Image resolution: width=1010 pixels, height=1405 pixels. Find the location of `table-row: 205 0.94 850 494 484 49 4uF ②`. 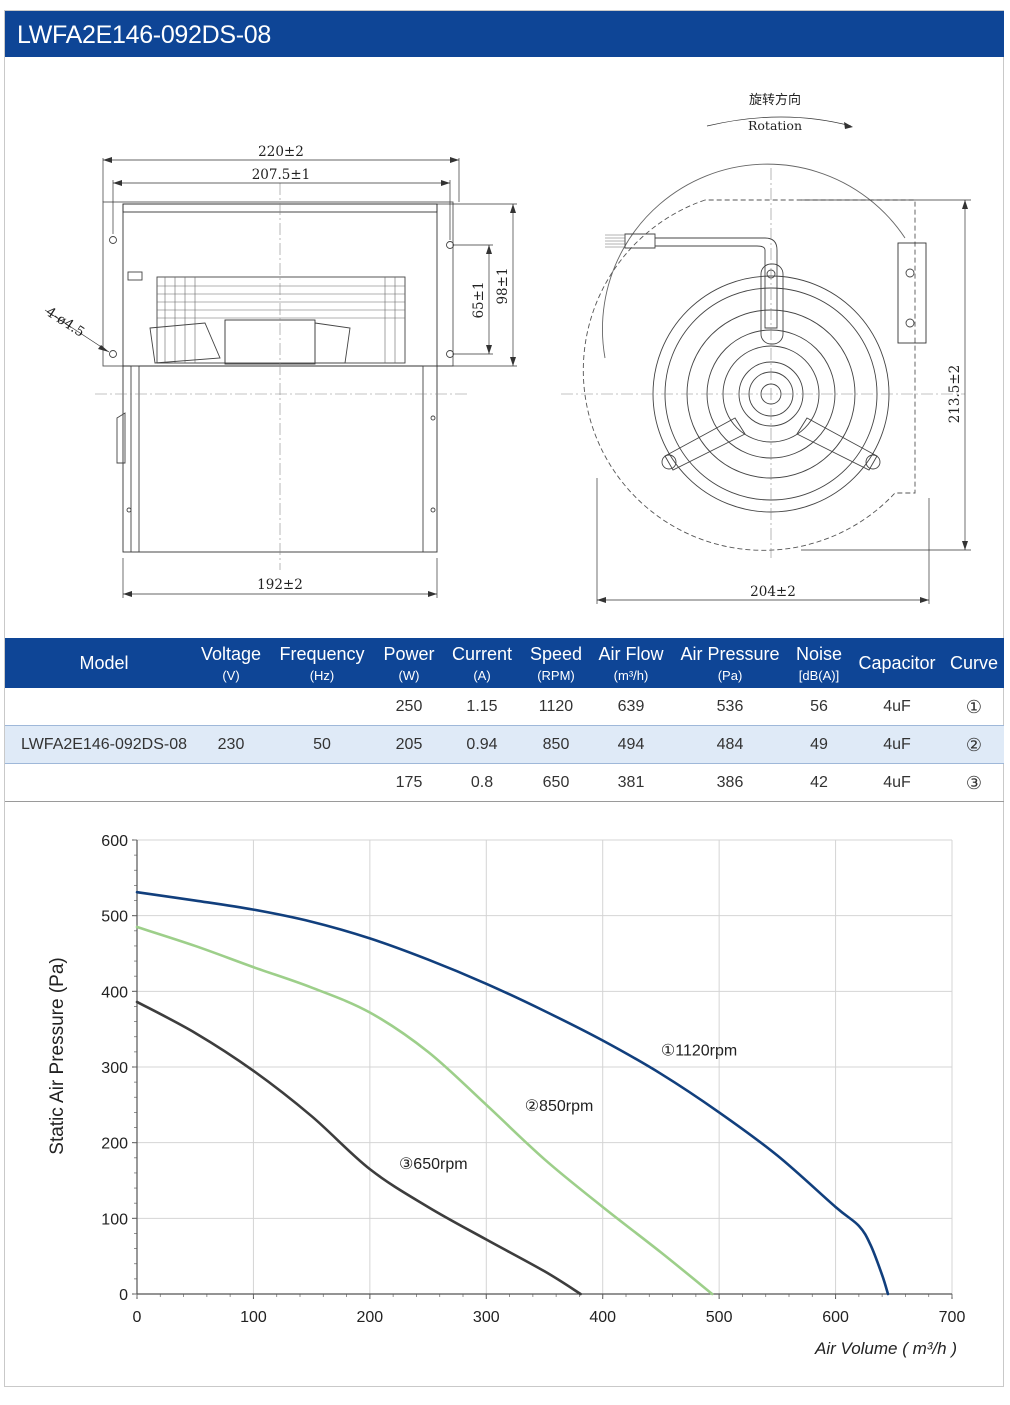

table-row: 205 0.94 850 494 484 49 4uF ② is located at coordinates (504, 744).